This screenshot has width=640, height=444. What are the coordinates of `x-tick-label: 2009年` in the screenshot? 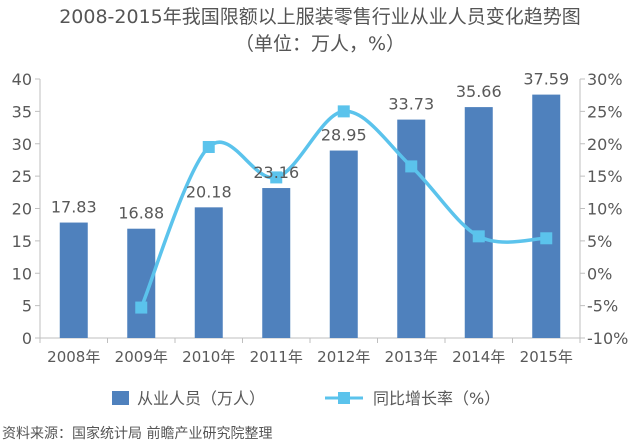 It's located at (141, 357).